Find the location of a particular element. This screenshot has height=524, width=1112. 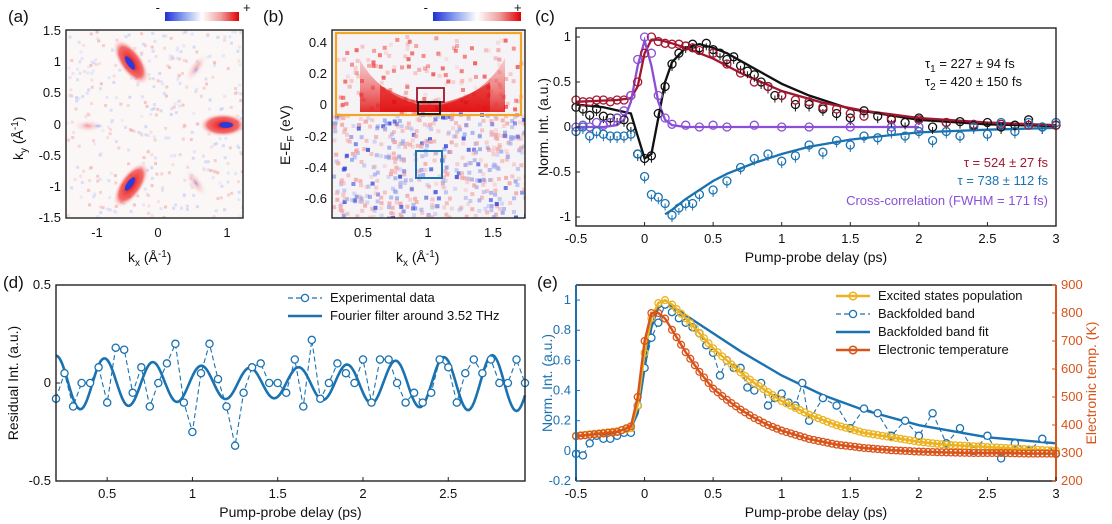

panel-b-xtick: 1 is located at coordinates (427, 232).